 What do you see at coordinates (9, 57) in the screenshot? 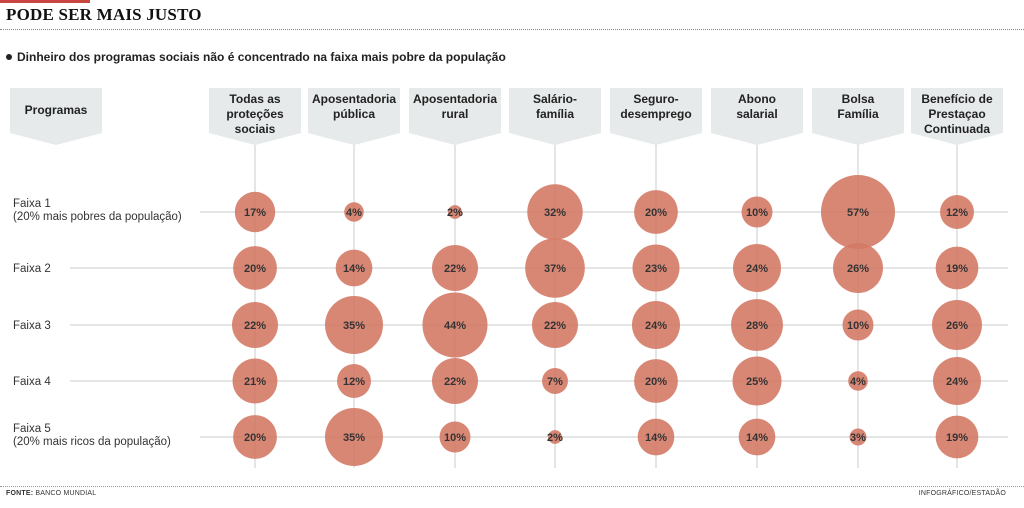
I see `bullet-icon` at bounding box center [9, 57].